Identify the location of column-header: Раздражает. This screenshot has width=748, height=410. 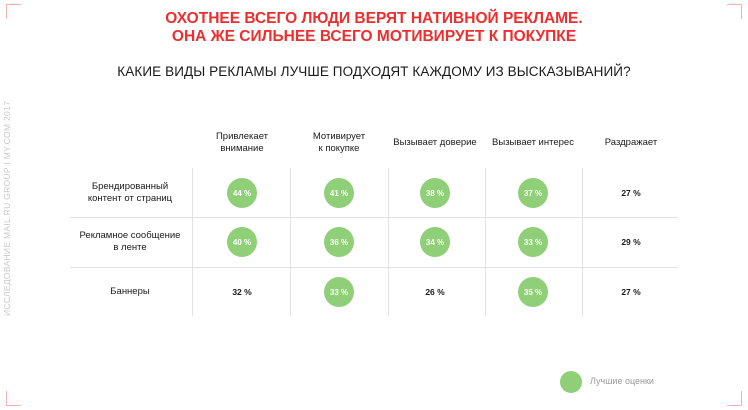
(631, 143).